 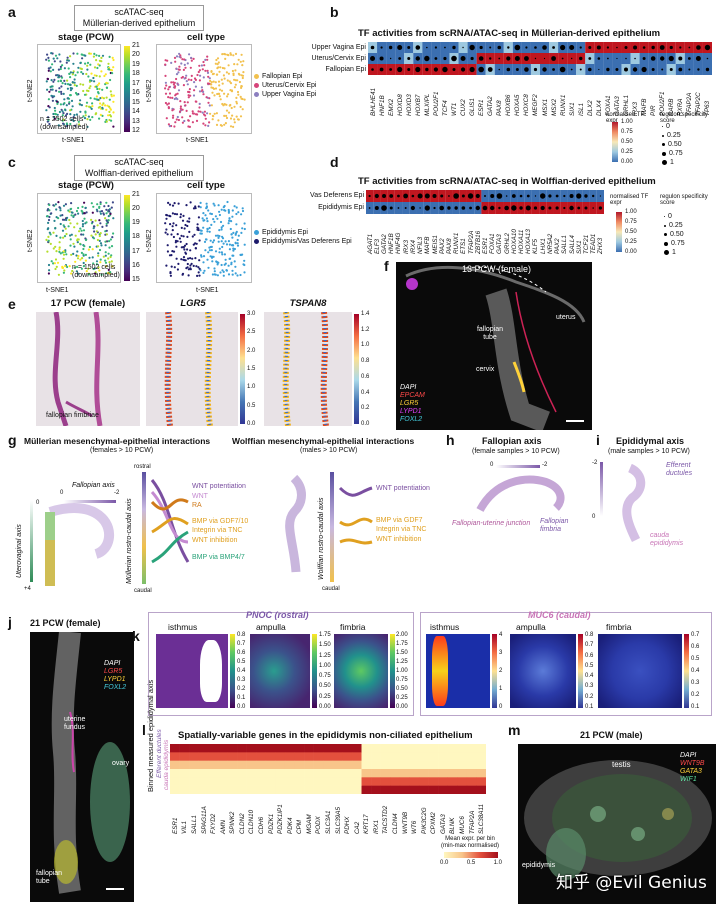 I want to click on panel-a-celltype-plot, so click(x=204, y=89).